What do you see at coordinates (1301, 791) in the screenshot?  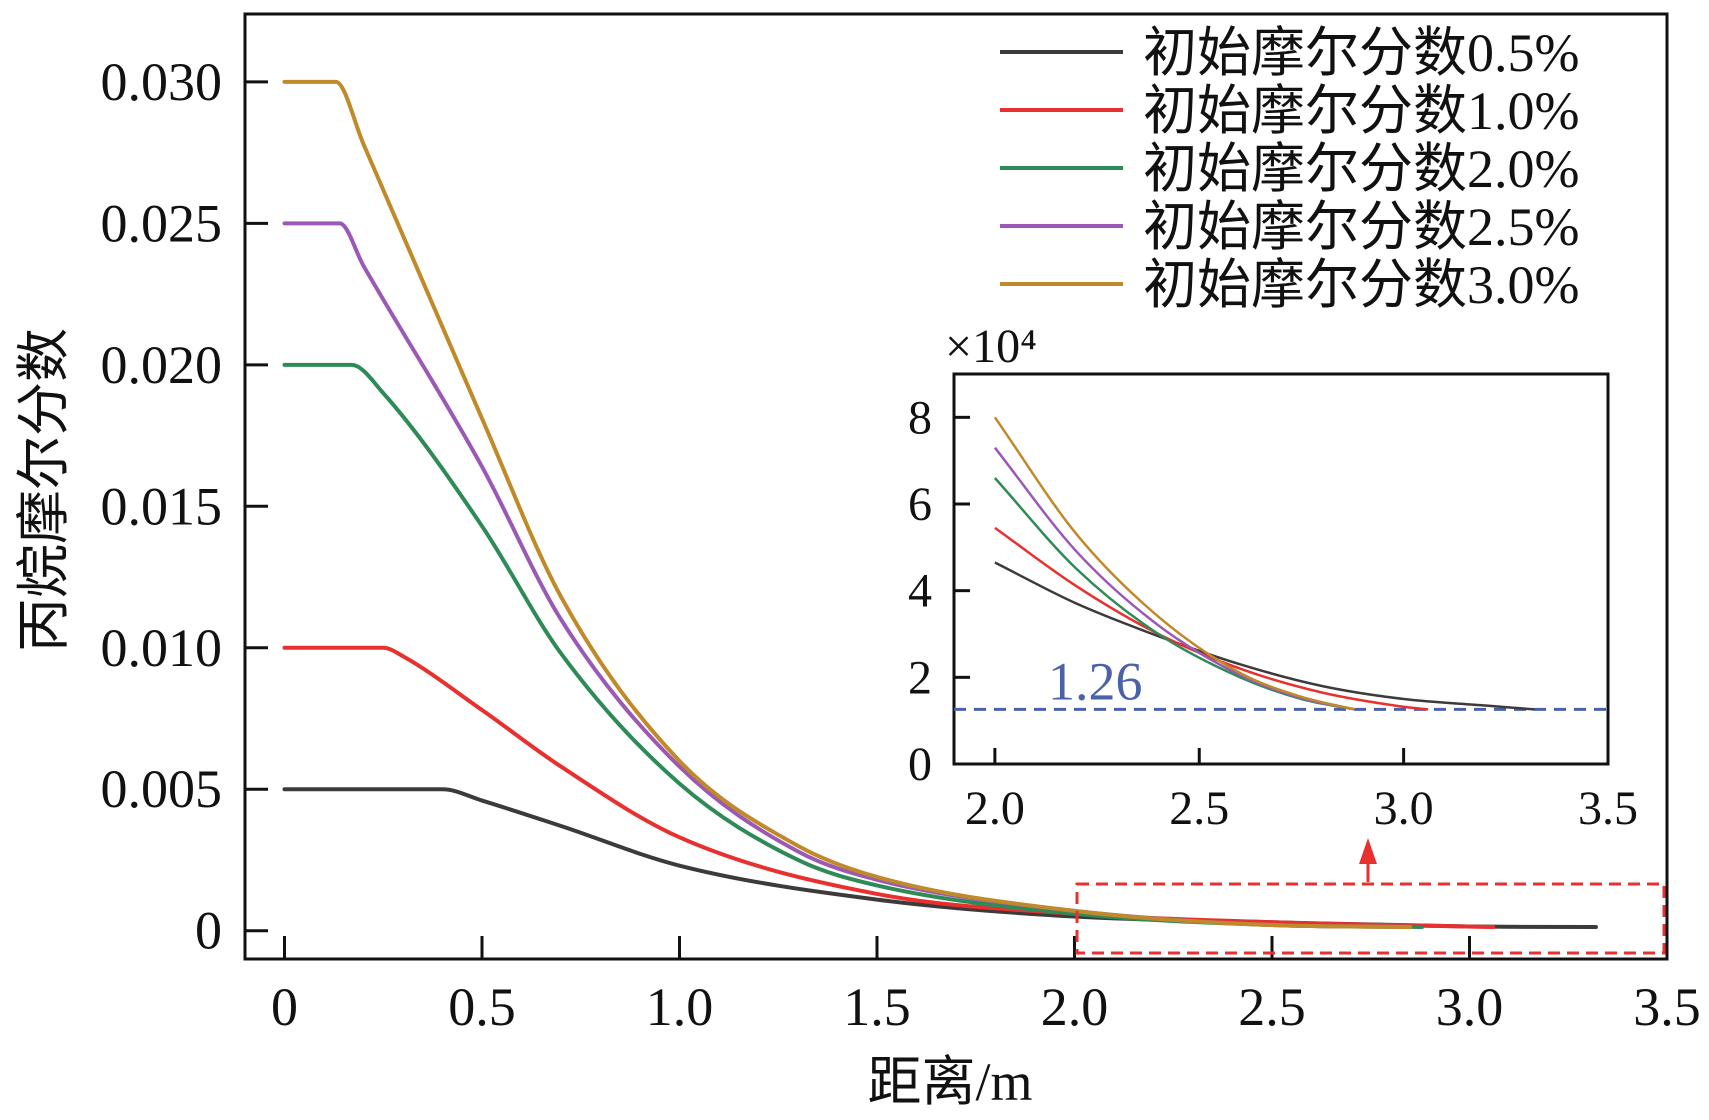 I see `inset-x-axis: 2.0 2.5 3.0 3.5` at bounding box center [1301, 791].